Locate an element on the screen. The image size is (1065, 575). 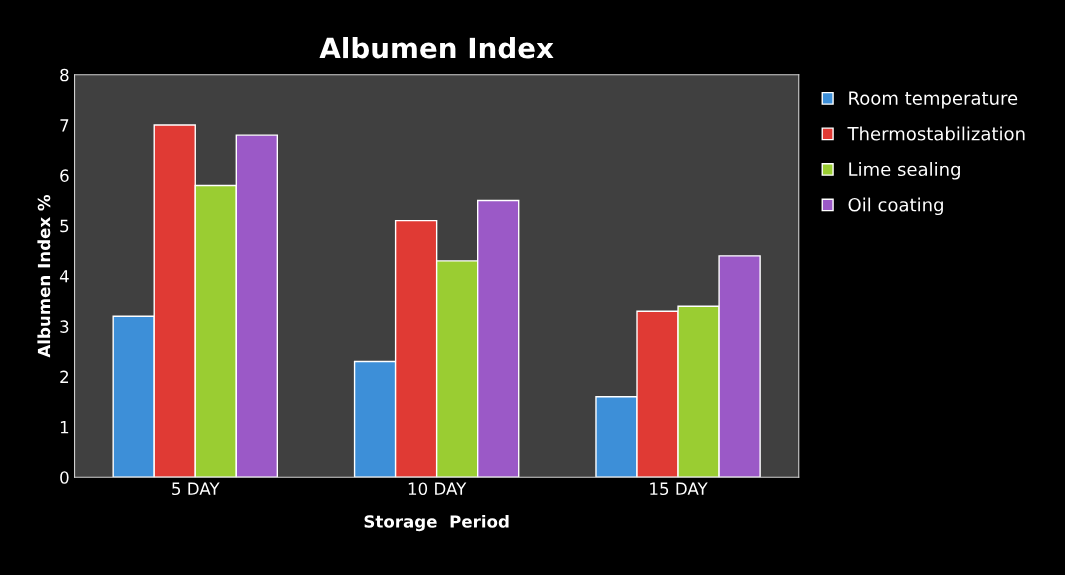
x-tick-label: 10 DAY is located at coordinates (437, 489).